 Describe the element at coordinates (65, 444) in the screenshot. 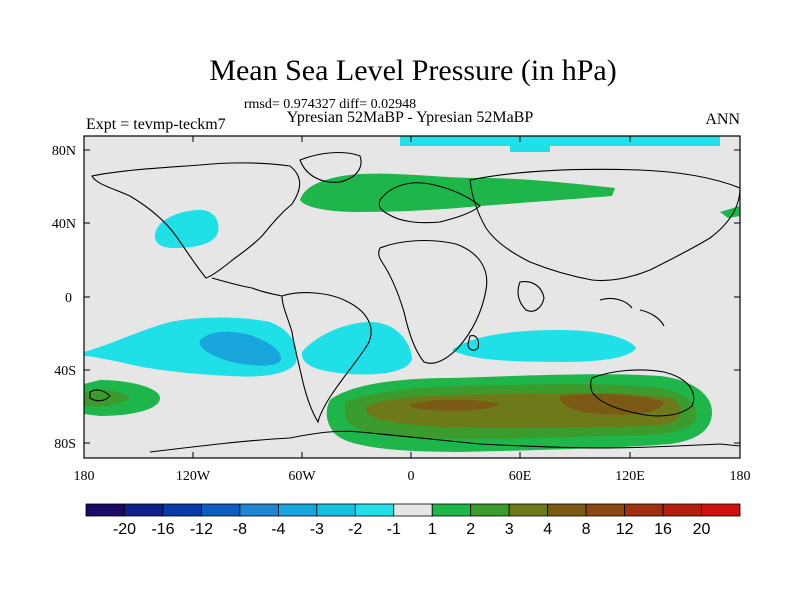

I see `y-tick-label: 80S` at that location.